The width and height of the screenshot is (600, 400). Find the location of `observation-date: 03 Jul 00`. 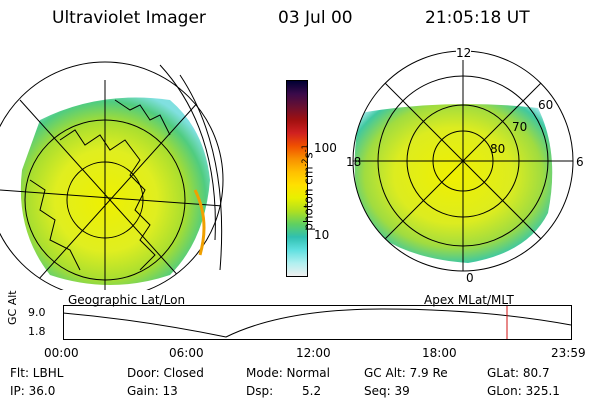

observation-date: 03 Jul 00 is located at coordinates (315, 18).